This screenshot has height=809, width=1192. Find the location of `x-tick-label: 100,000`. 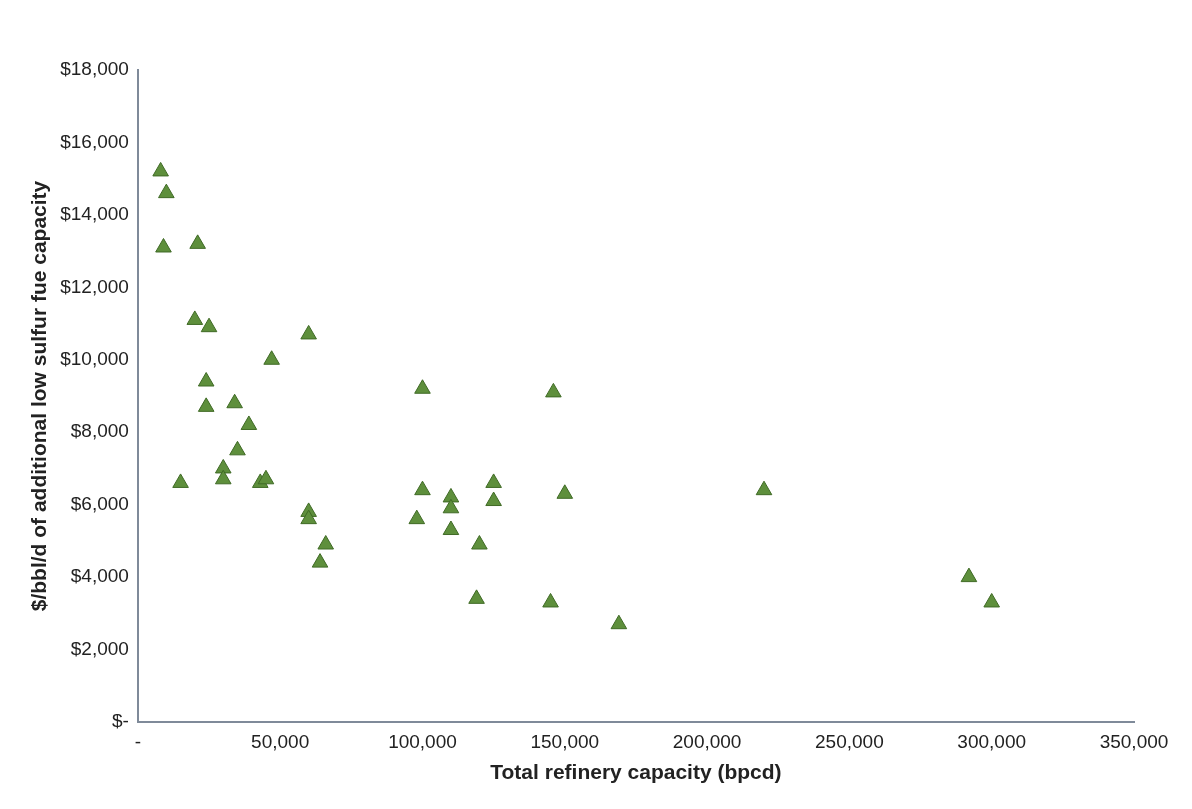

x-tick-label: 100,000 is located at coordinates (422, 741).